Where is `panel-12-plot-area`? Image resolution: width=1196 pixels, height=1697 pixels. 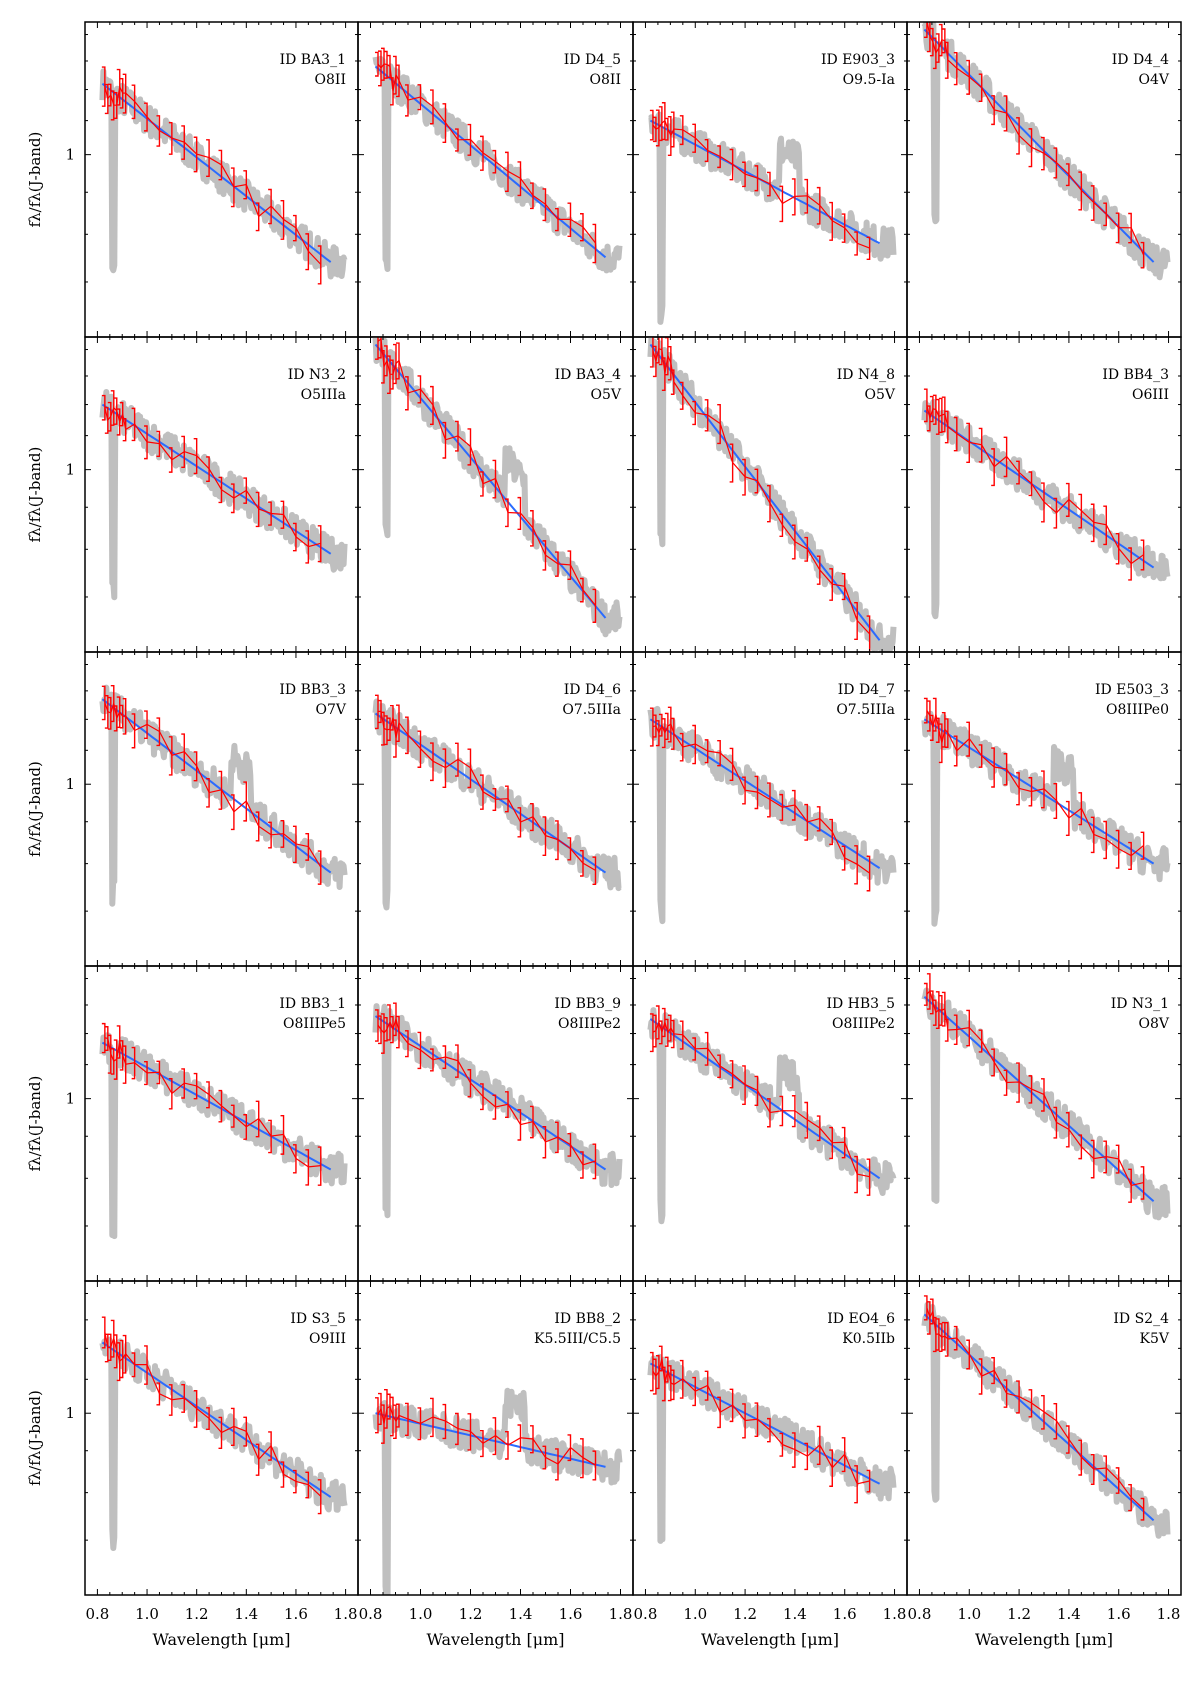 panel-12-plot-area is located at coordinates (1046, 812).